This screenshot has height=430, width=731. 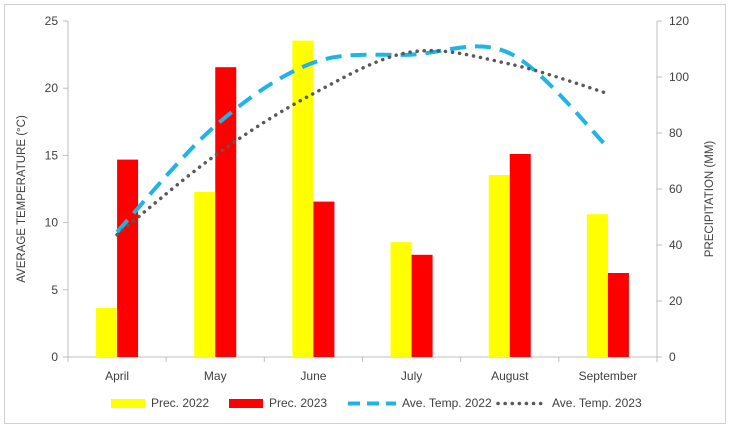 I want to click on bar-prec-2023-august, so click(x=520, y=255).